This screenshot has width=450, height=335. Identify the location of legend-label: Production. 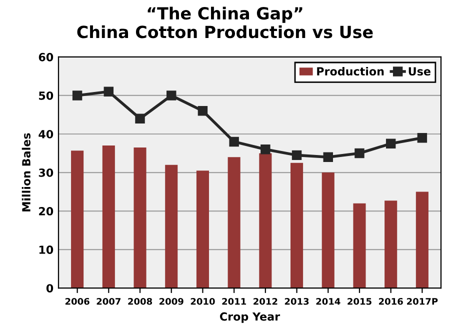
(350, 71).